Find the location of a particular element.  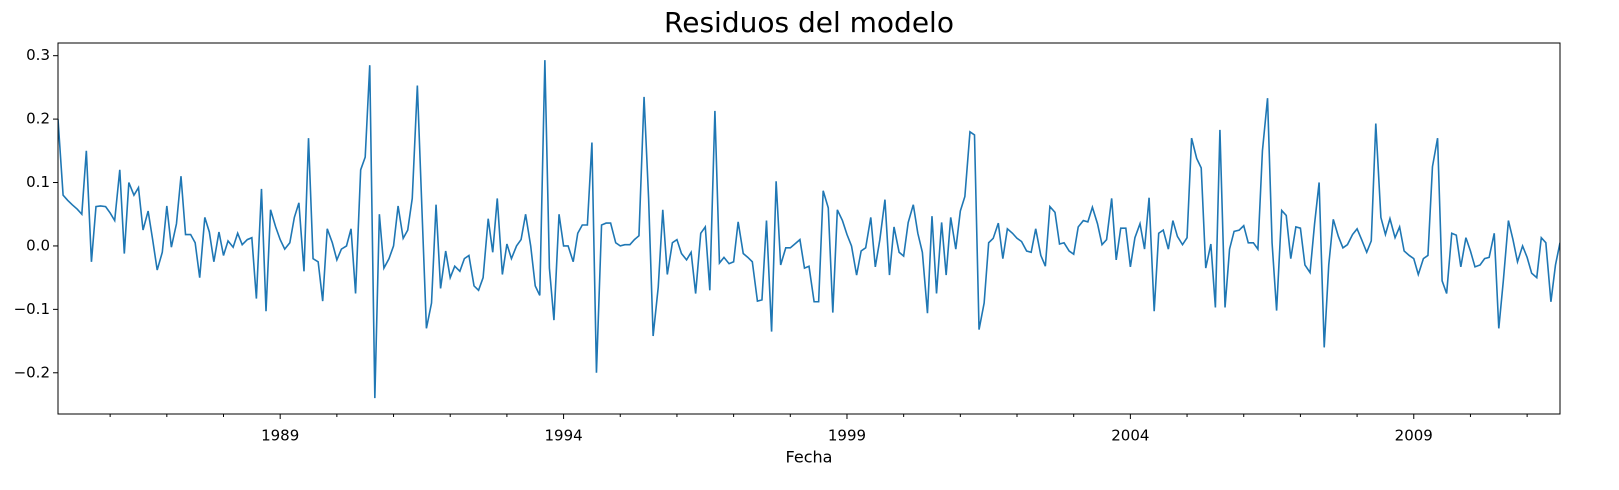

y-tick-label: 0.2 is located at coordinates (38, 119).